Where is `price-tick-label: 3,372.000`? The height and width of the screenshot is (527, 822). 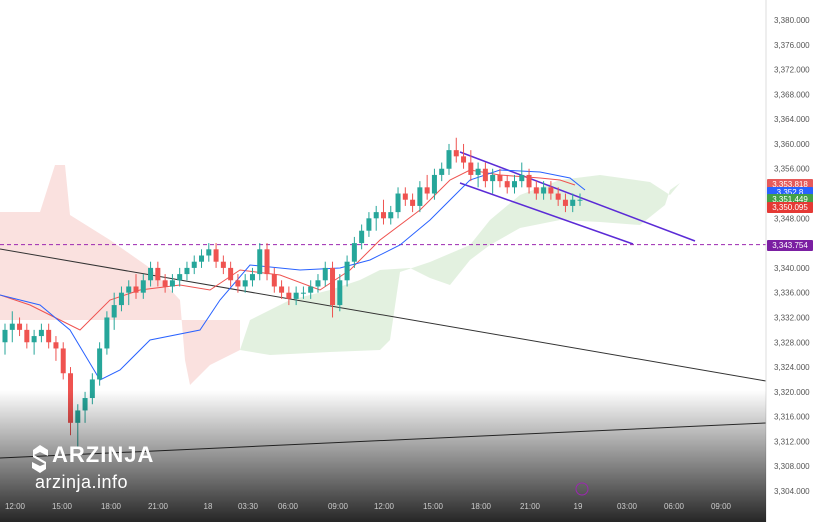 price-tick-label: 3,372.000 is located at coordinates (792, 70).